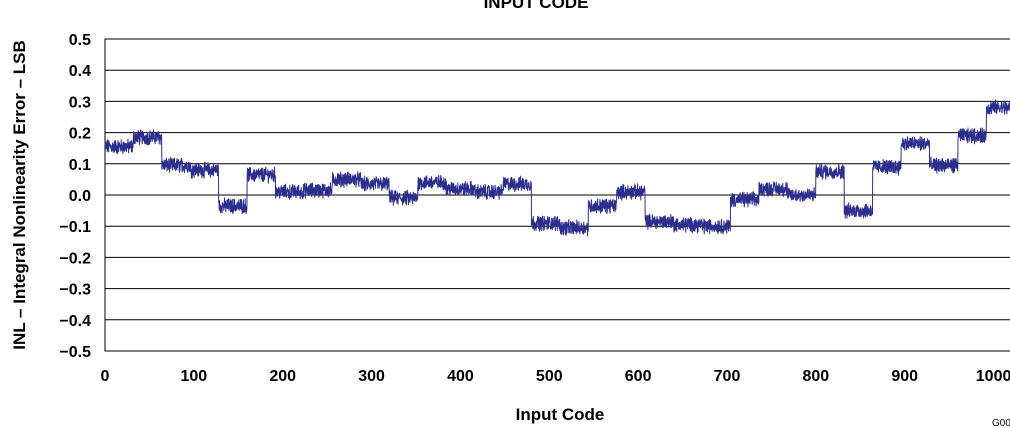 This screenshot has height=428, width=1010. I want to click on y-tick-label: 0.0, so click(80, 196).